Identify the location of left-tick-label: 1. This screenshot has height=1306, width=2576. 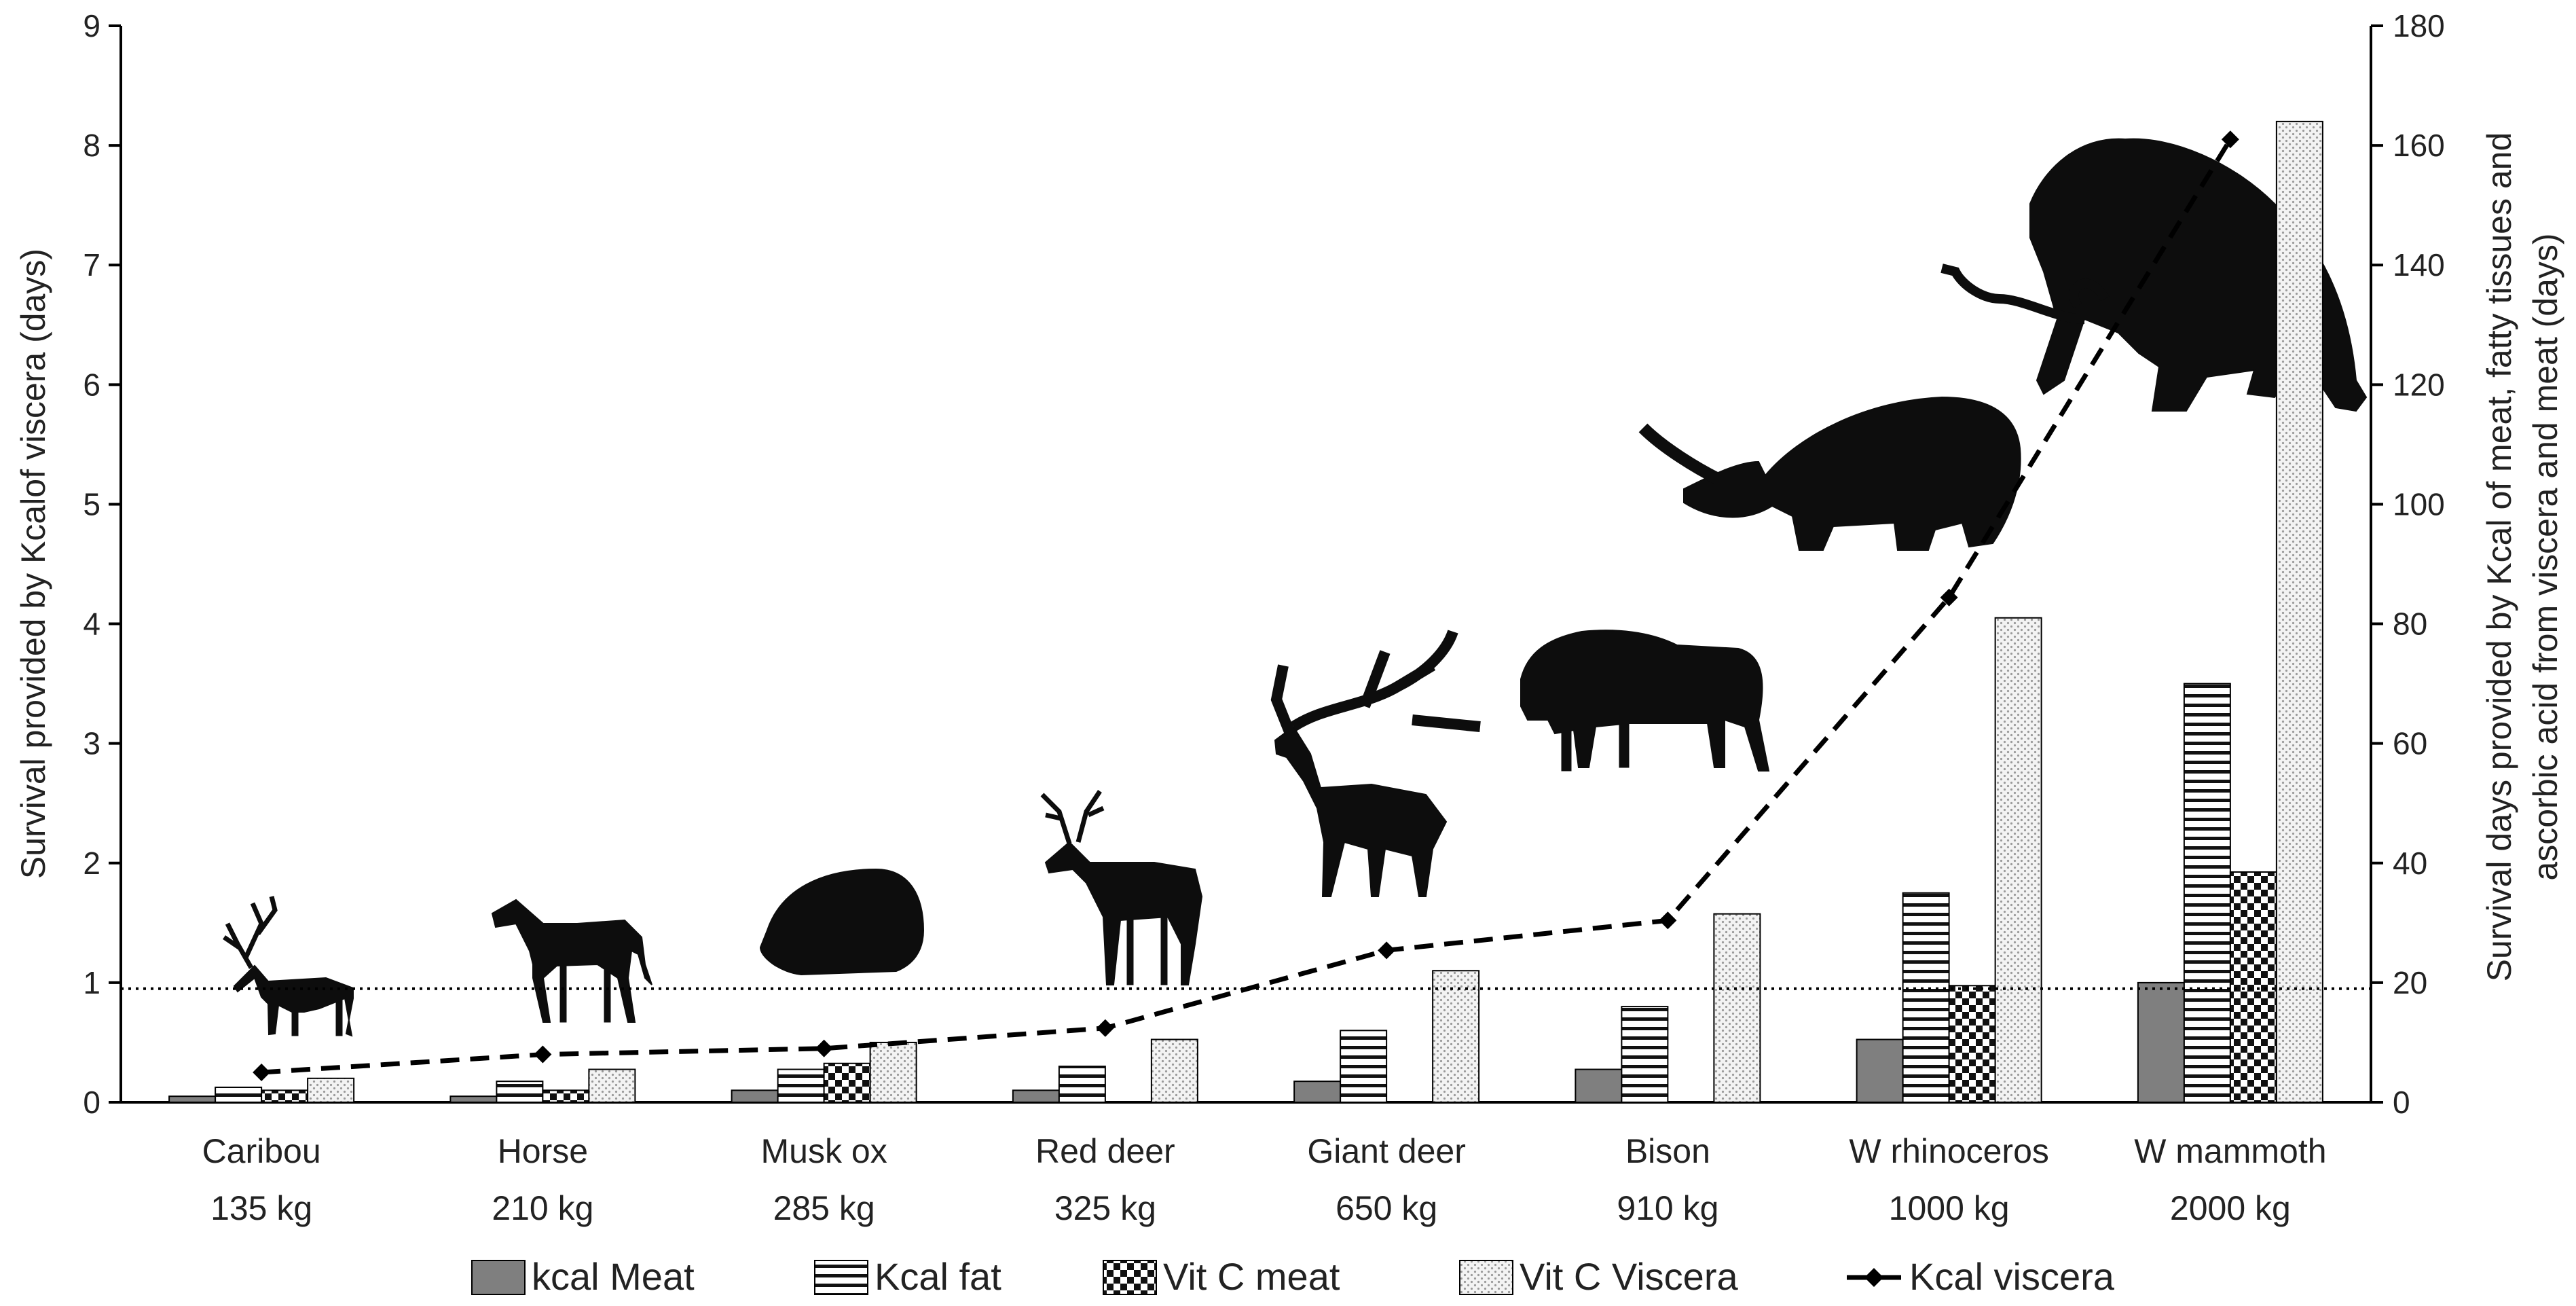
(92, 982).